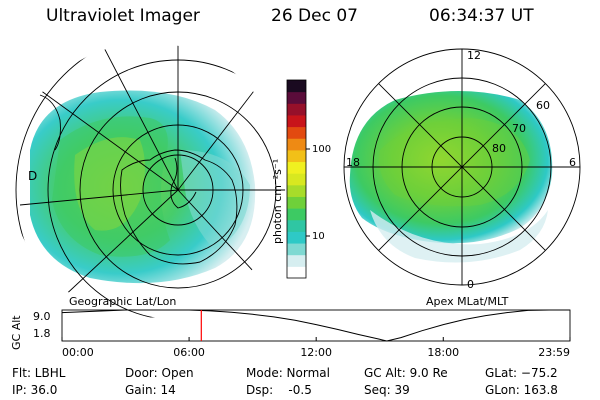  Describe the element at coordinates (150, 390) in the screenshot. I see `info-gain: Gain: 14` at that location.